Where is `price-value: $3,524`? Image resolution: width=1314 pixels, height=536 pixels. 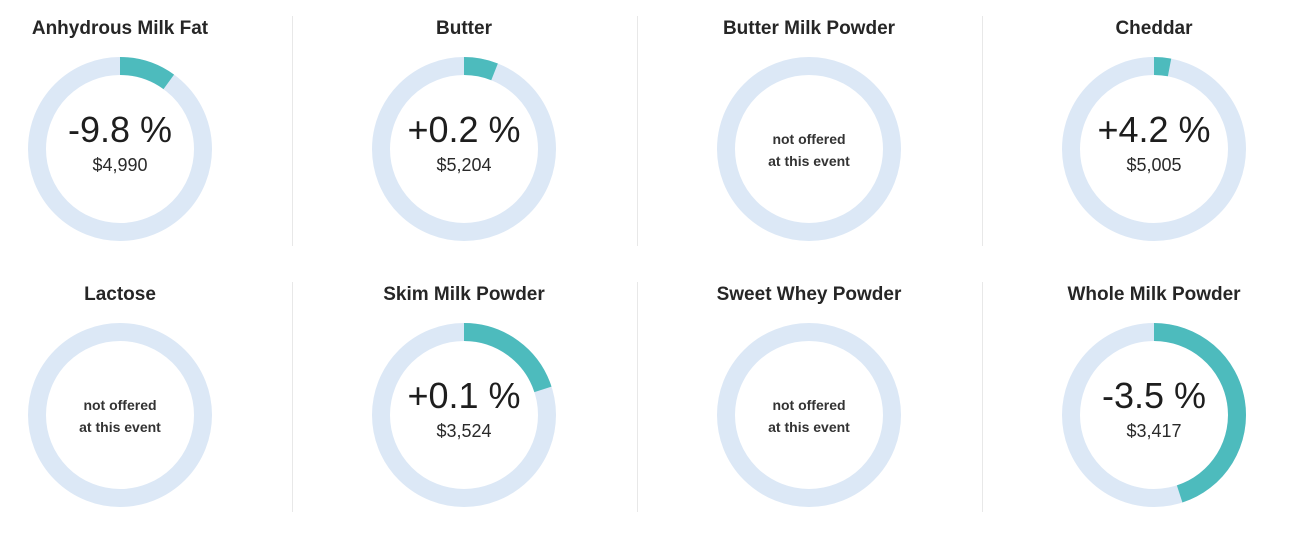
price-value: $3,524 is located at coordinates (464, 431).